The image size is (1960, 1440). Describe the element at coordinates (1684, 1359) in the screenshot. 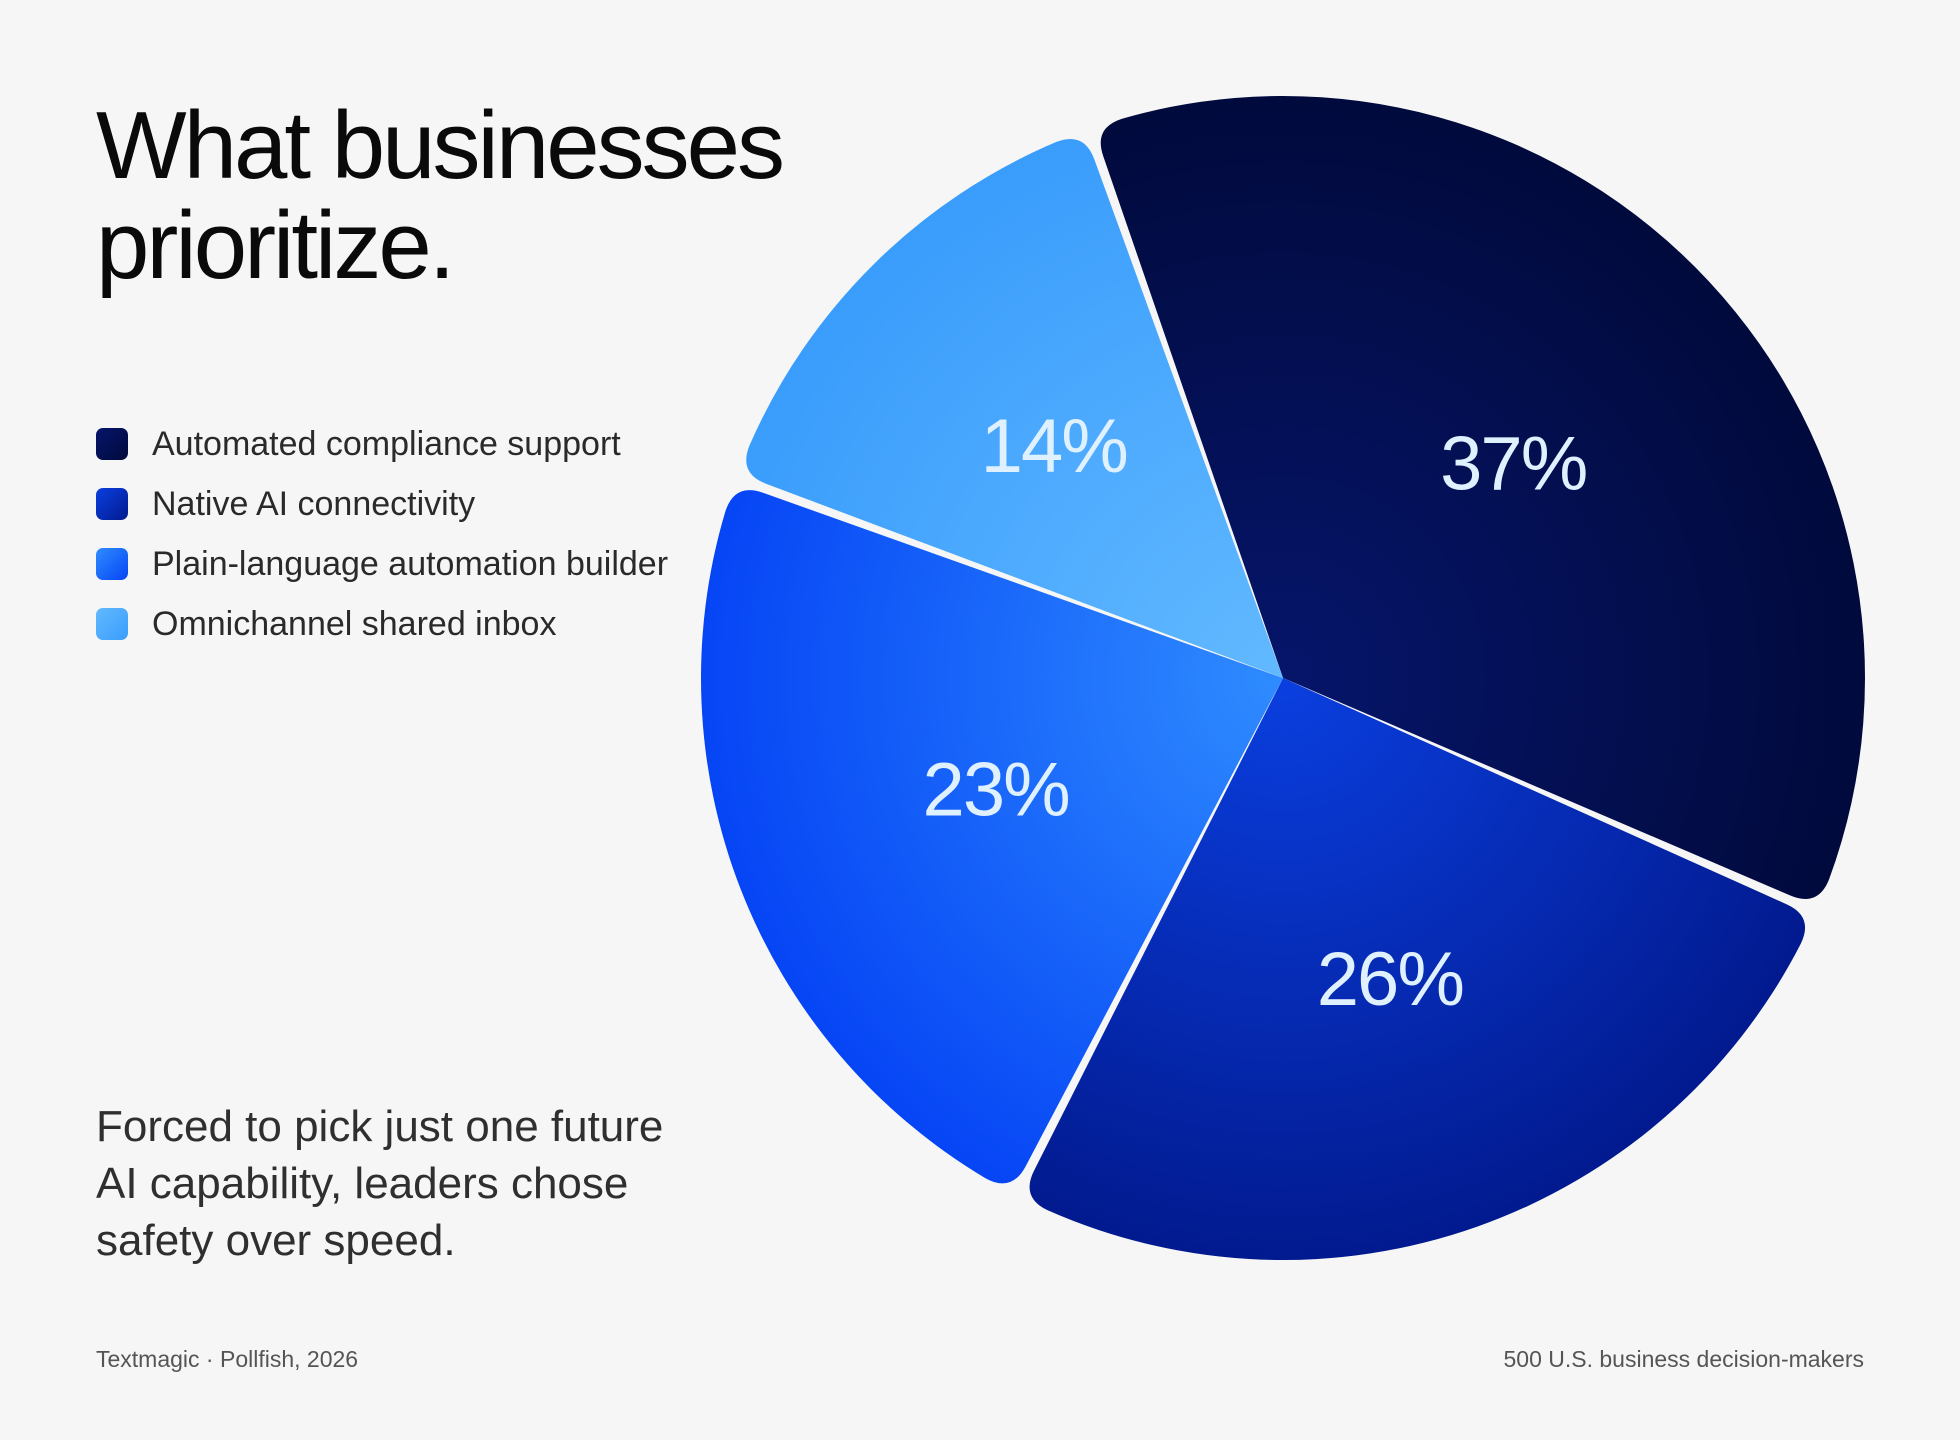

I see `sample-note: 500 U.S. business decision-makers` at that location.